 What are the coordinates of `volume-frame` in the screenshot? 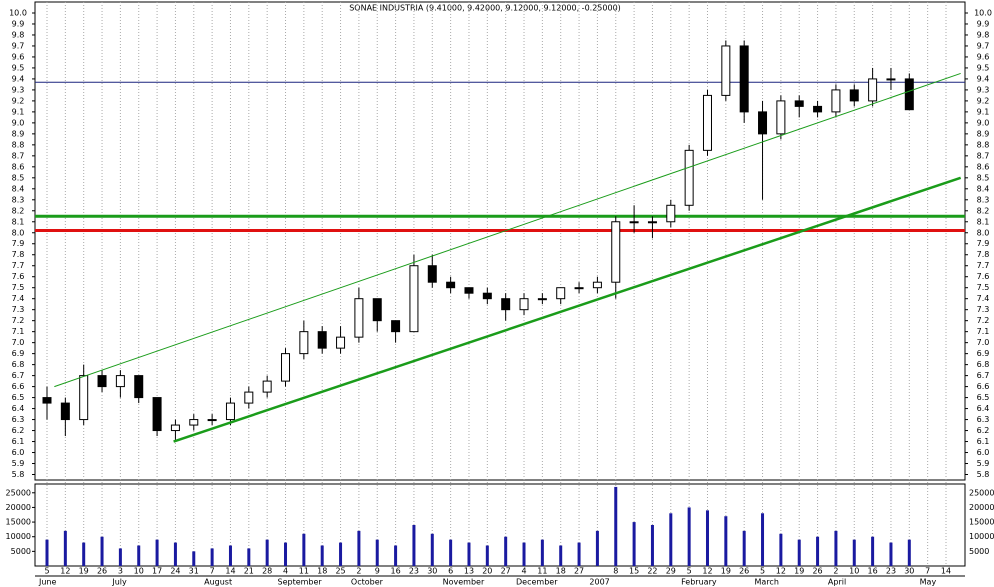 It's located at (500, 525).